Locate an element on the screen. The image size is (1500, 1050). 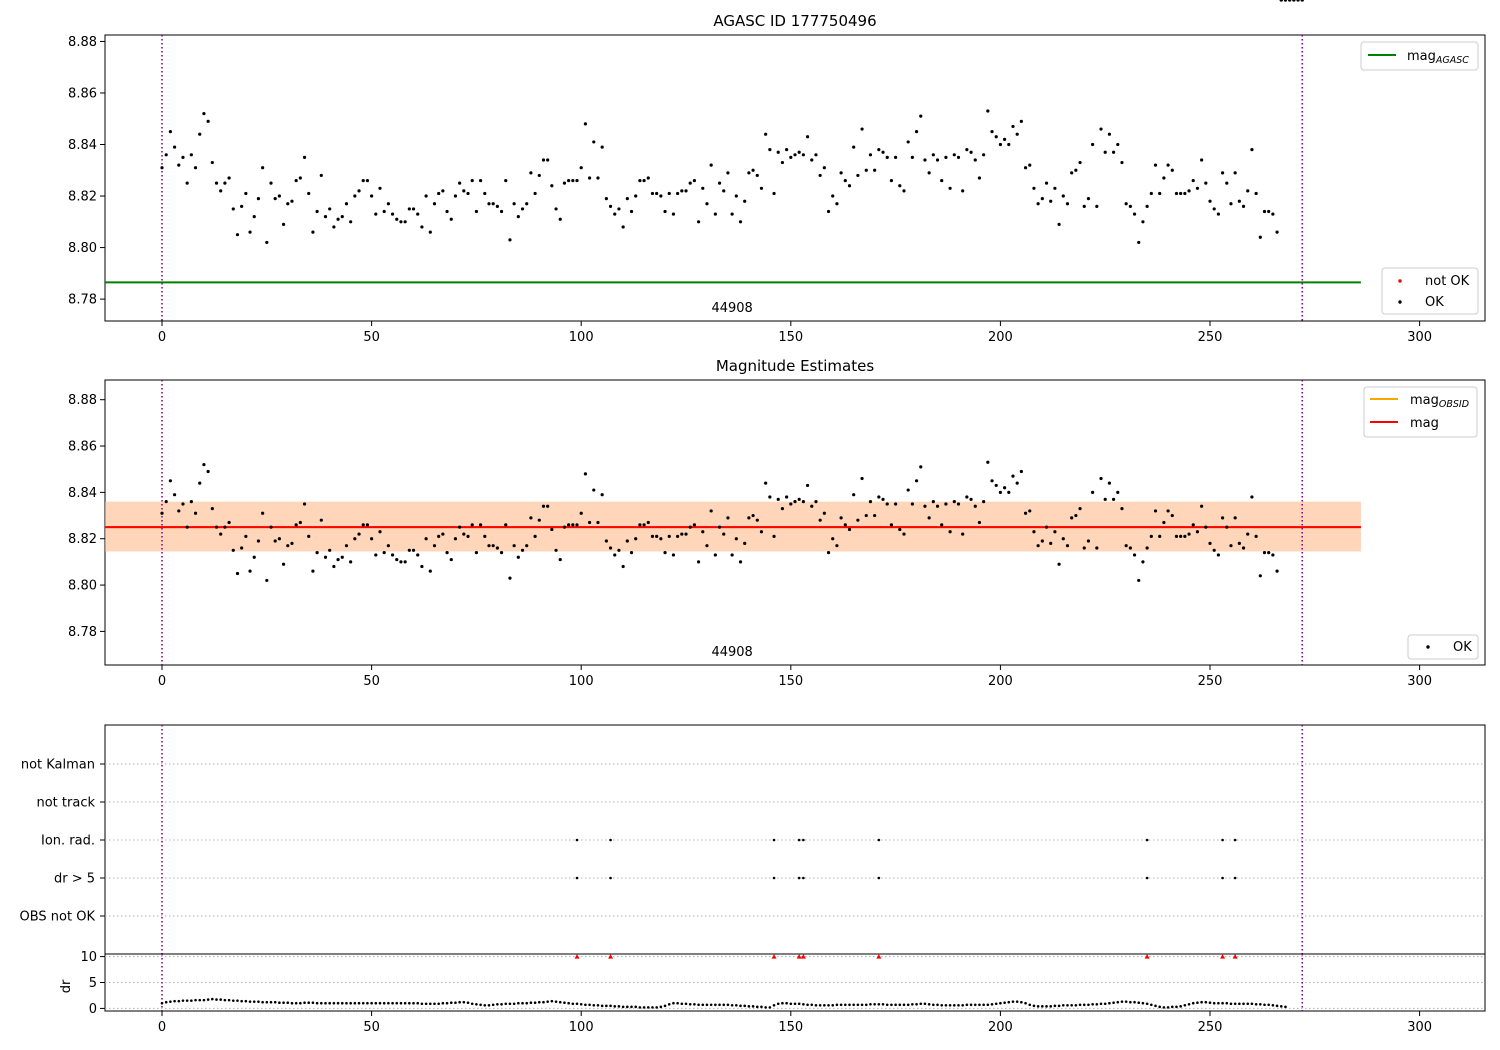
legend-label-mag: mag is located at coordinates (1424, 423).